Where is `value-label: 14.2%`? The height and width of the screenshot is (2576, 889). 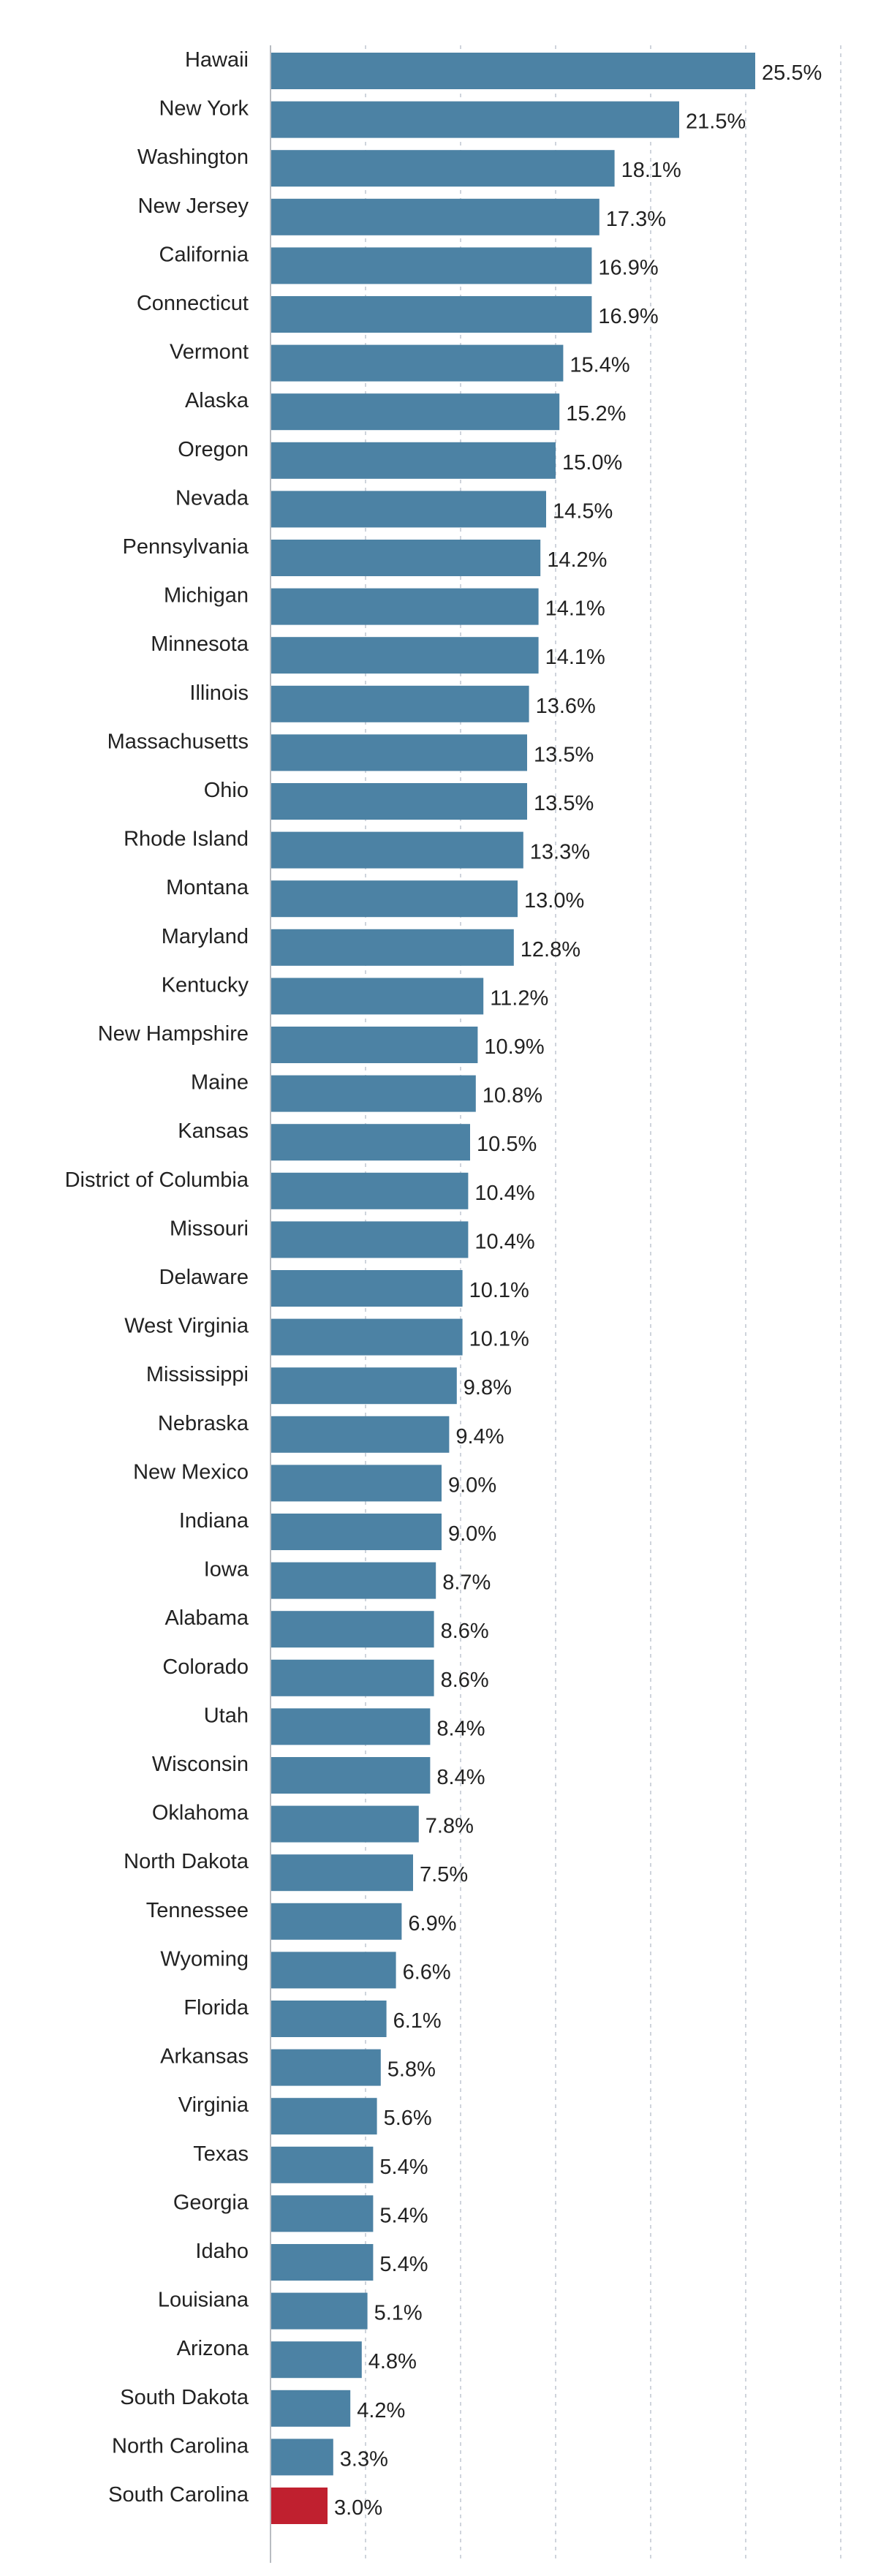
value-label: 14.2% is located at coordinates (577, 560).